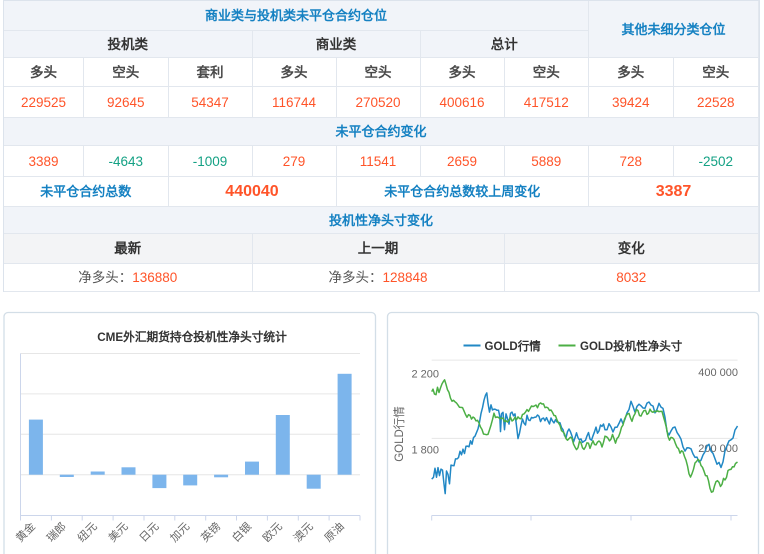  Describe the element at coordinates (425, 451) in the screenshot. I see `svg-text: 1 800` at that location.